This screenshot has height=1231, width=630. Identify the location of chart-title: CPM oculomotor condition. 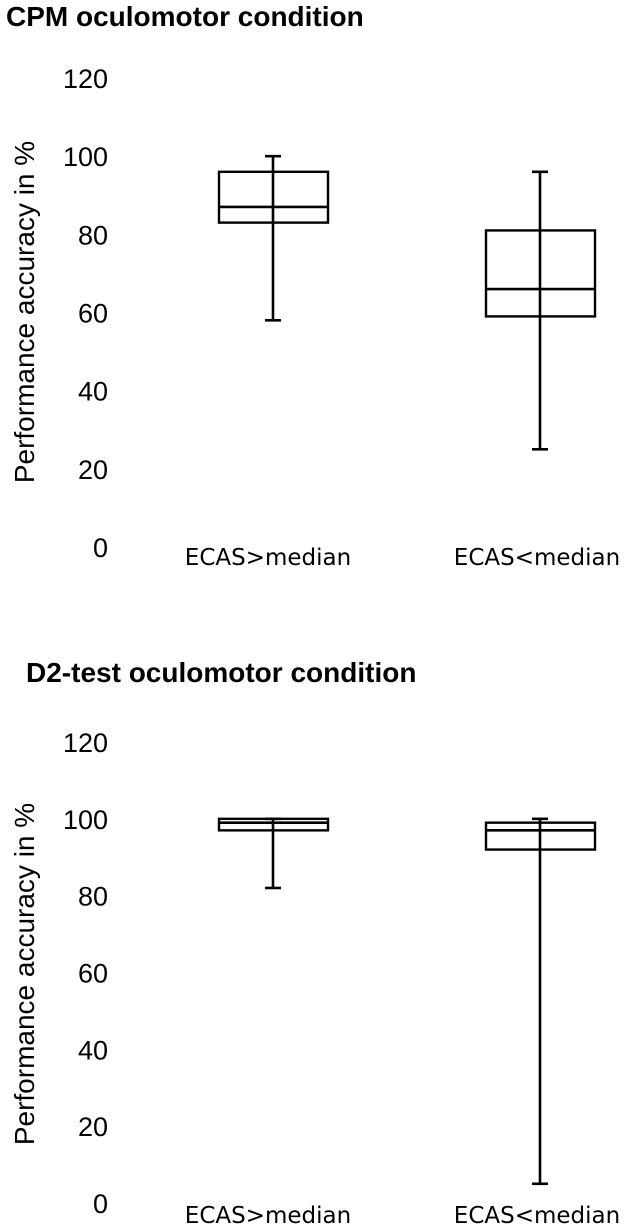
(185, 16).